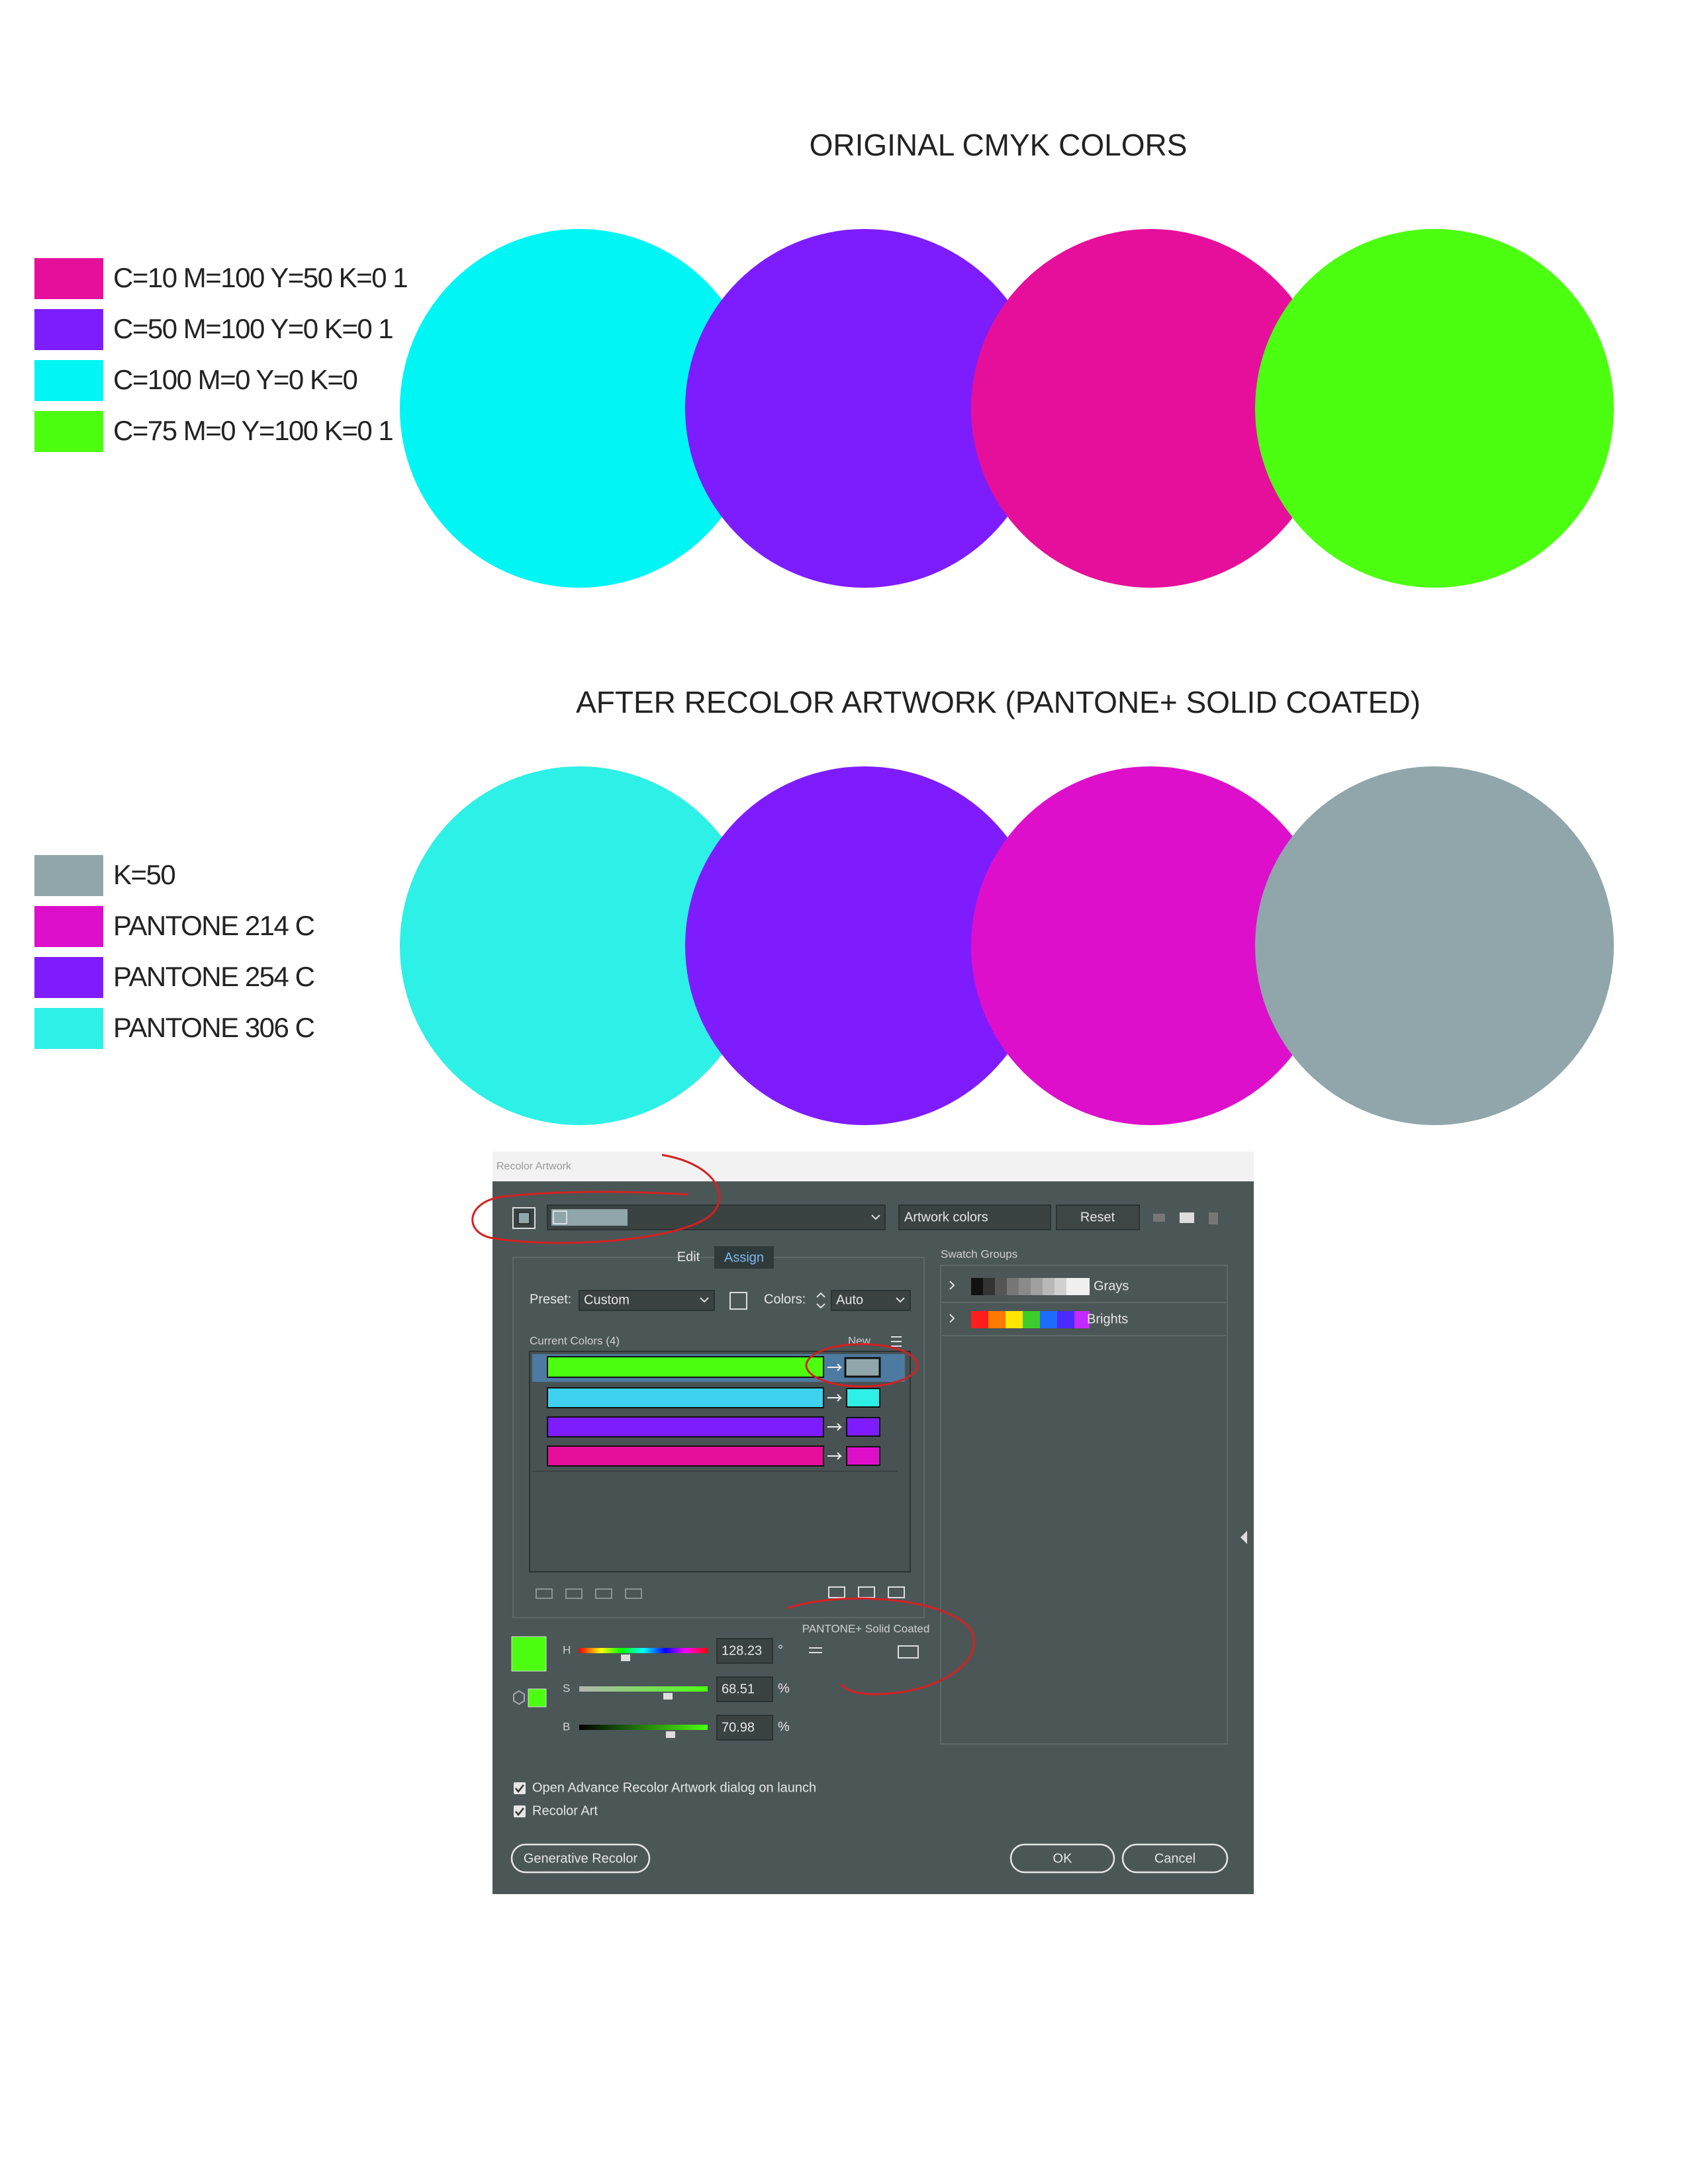  What do you see at coordinates (529, 1654) in the screenshot?
I see `fill-swatch` at bounding box center [529, 1654].